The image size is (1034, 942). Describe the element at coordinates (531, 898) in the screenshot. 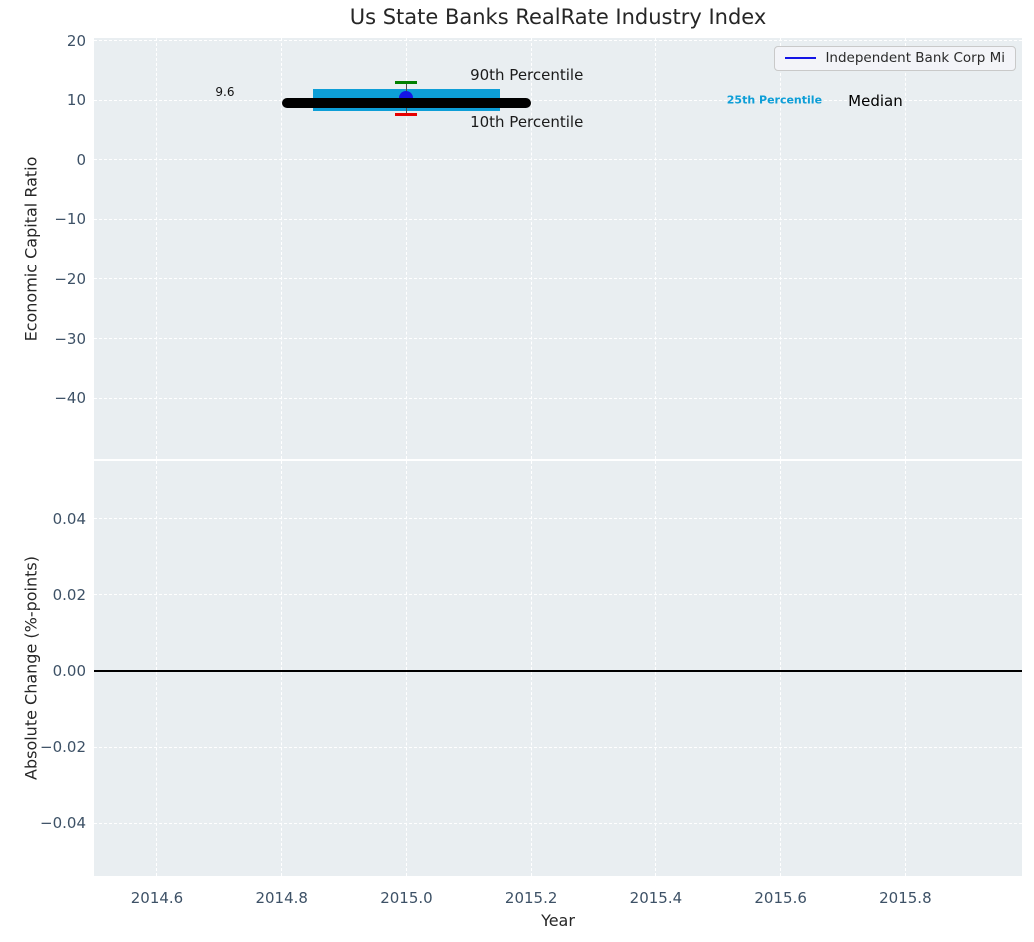

I see `x-tick-label: 2015.2` at that location.